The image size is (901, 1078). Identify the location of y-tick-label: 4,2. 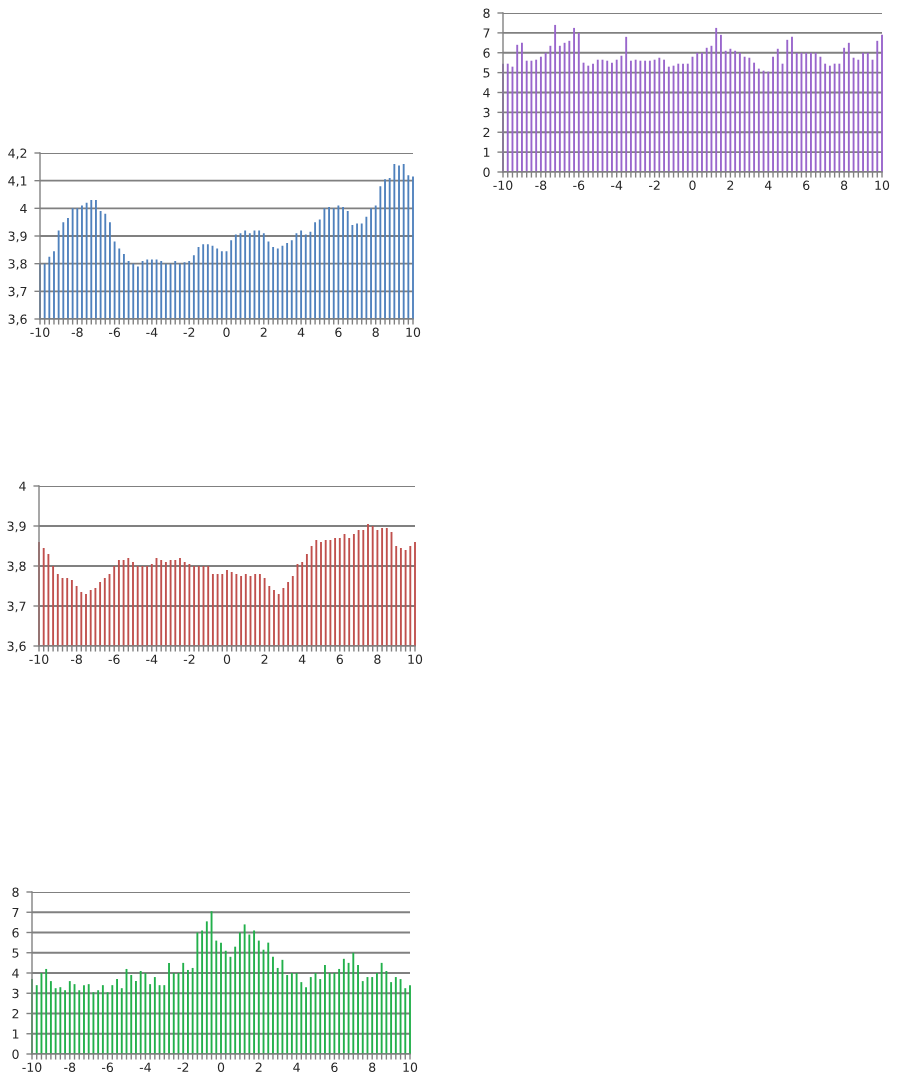
(17, 154).